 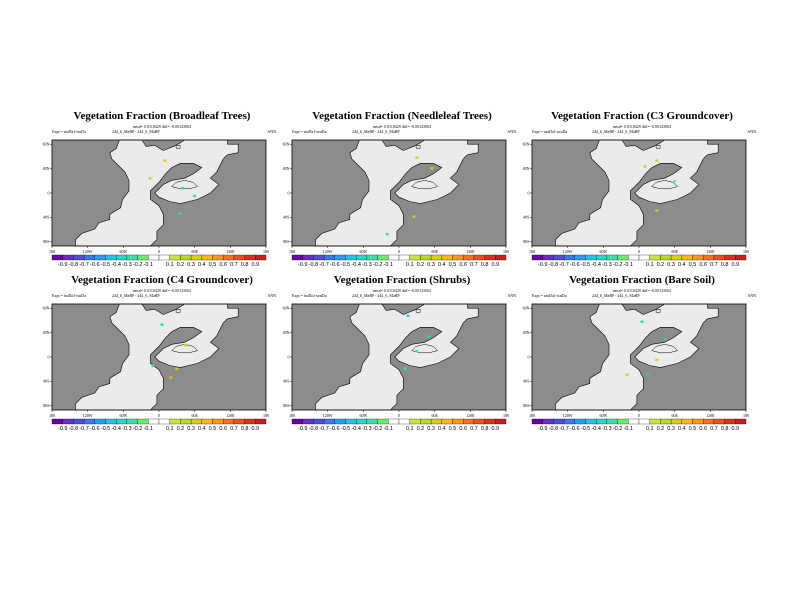 What do you see at coordinates (431, 265) in the screenshot?
I see `colorbar-label: 0.3` at bounding box center [431, 265].